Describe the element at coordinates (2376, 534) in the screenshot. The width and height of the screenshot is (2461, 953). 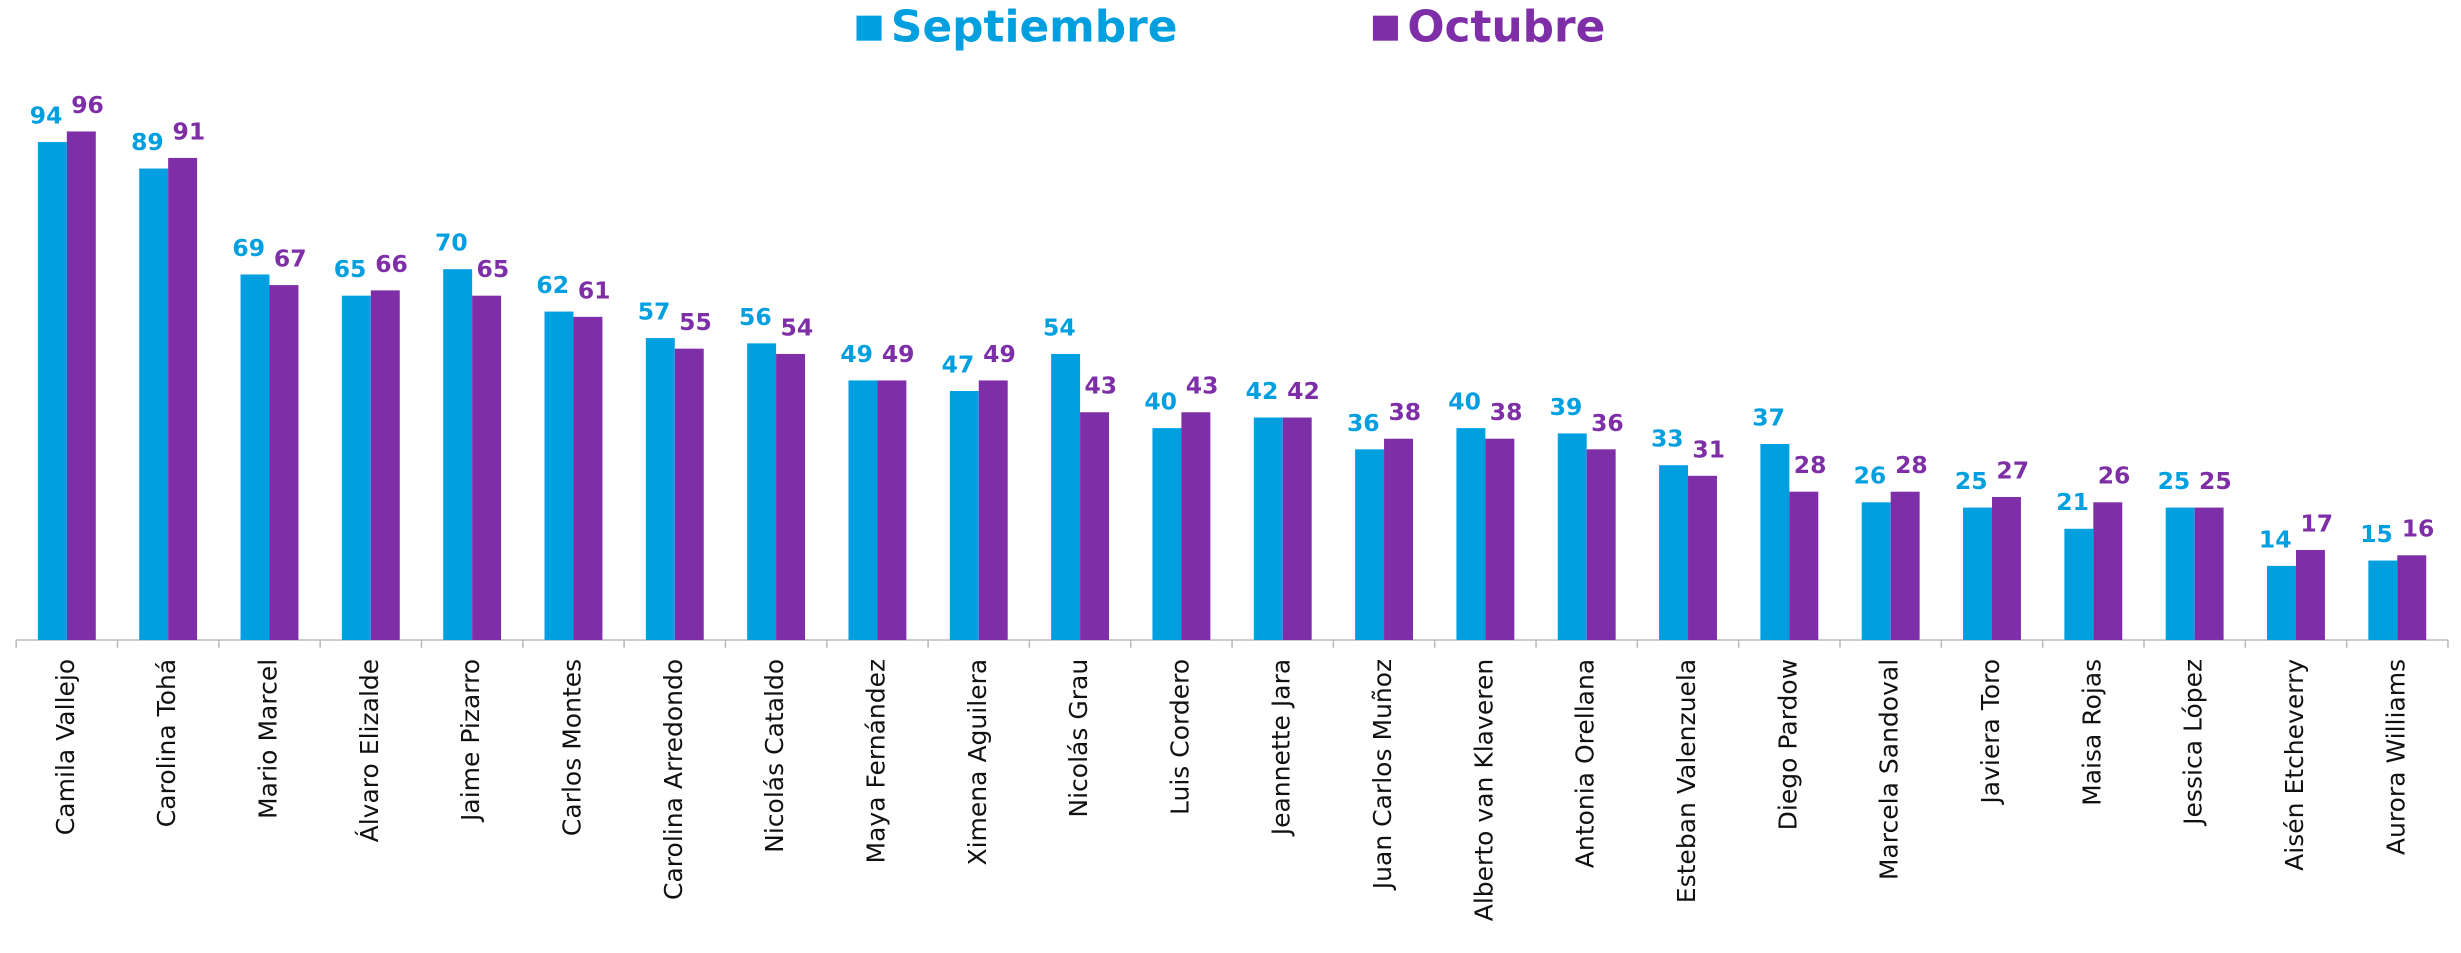
I see `data-label: 15` at that location.